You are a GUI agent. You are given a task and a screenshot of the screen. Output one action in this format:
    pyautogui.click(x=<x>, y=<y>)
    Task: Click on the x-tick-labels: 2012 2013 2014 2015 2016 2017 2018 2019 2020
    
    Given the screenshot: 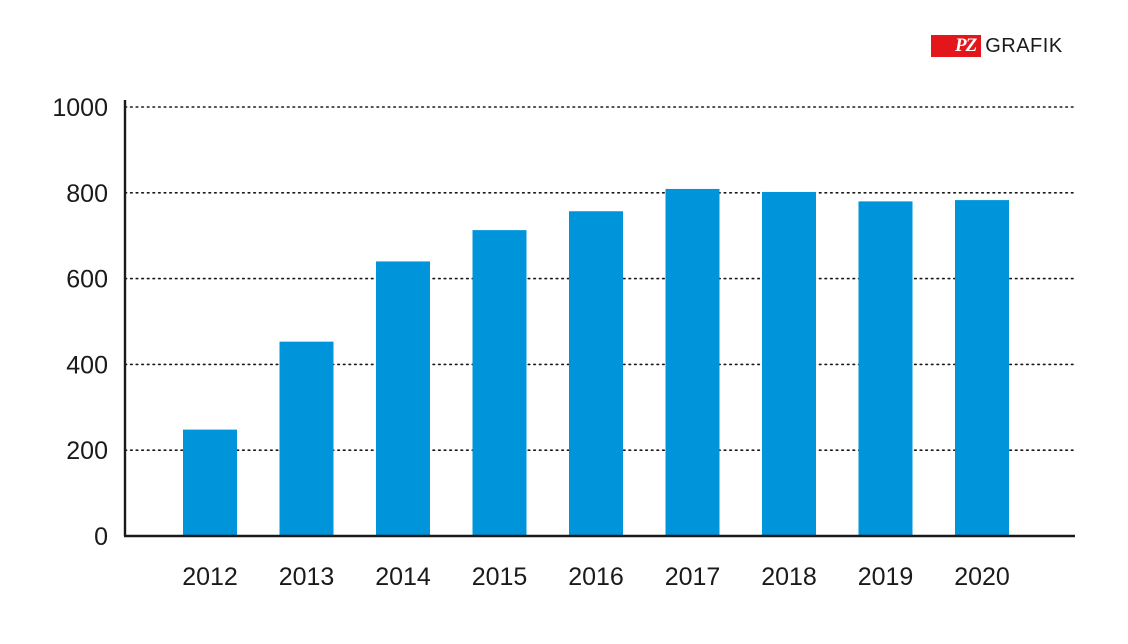 What is the action you would take?
    pyautogui.click(x=596, y=577)
    